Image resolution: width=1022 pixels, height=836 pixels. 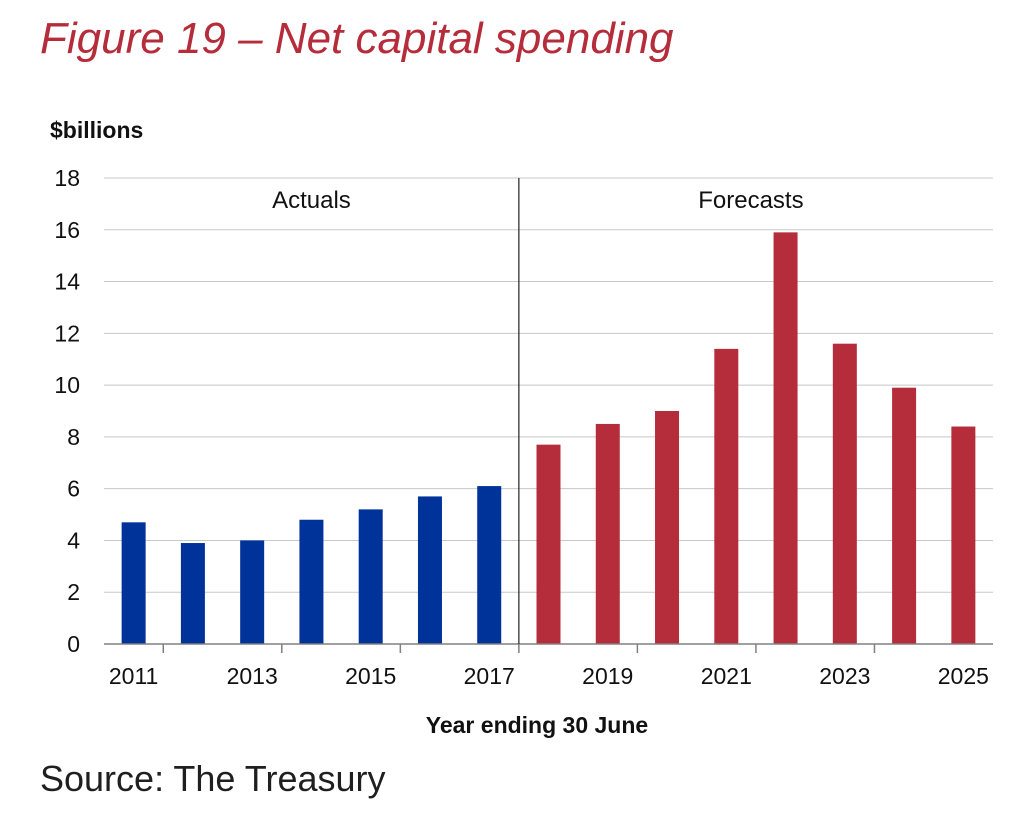 I want to click on y-tick-label-12: 12, so click(x=67, y=333).